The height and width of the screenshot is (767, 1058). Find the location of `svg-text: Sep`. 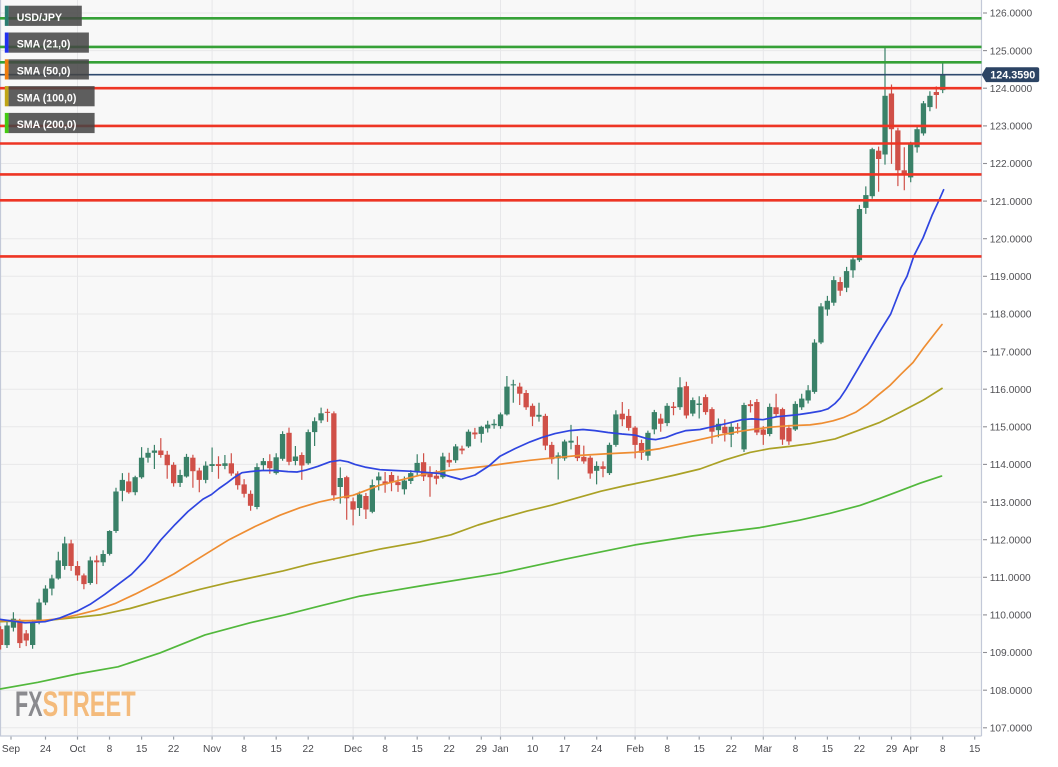

svg-text: Sep is located at coordinates (11, 749).